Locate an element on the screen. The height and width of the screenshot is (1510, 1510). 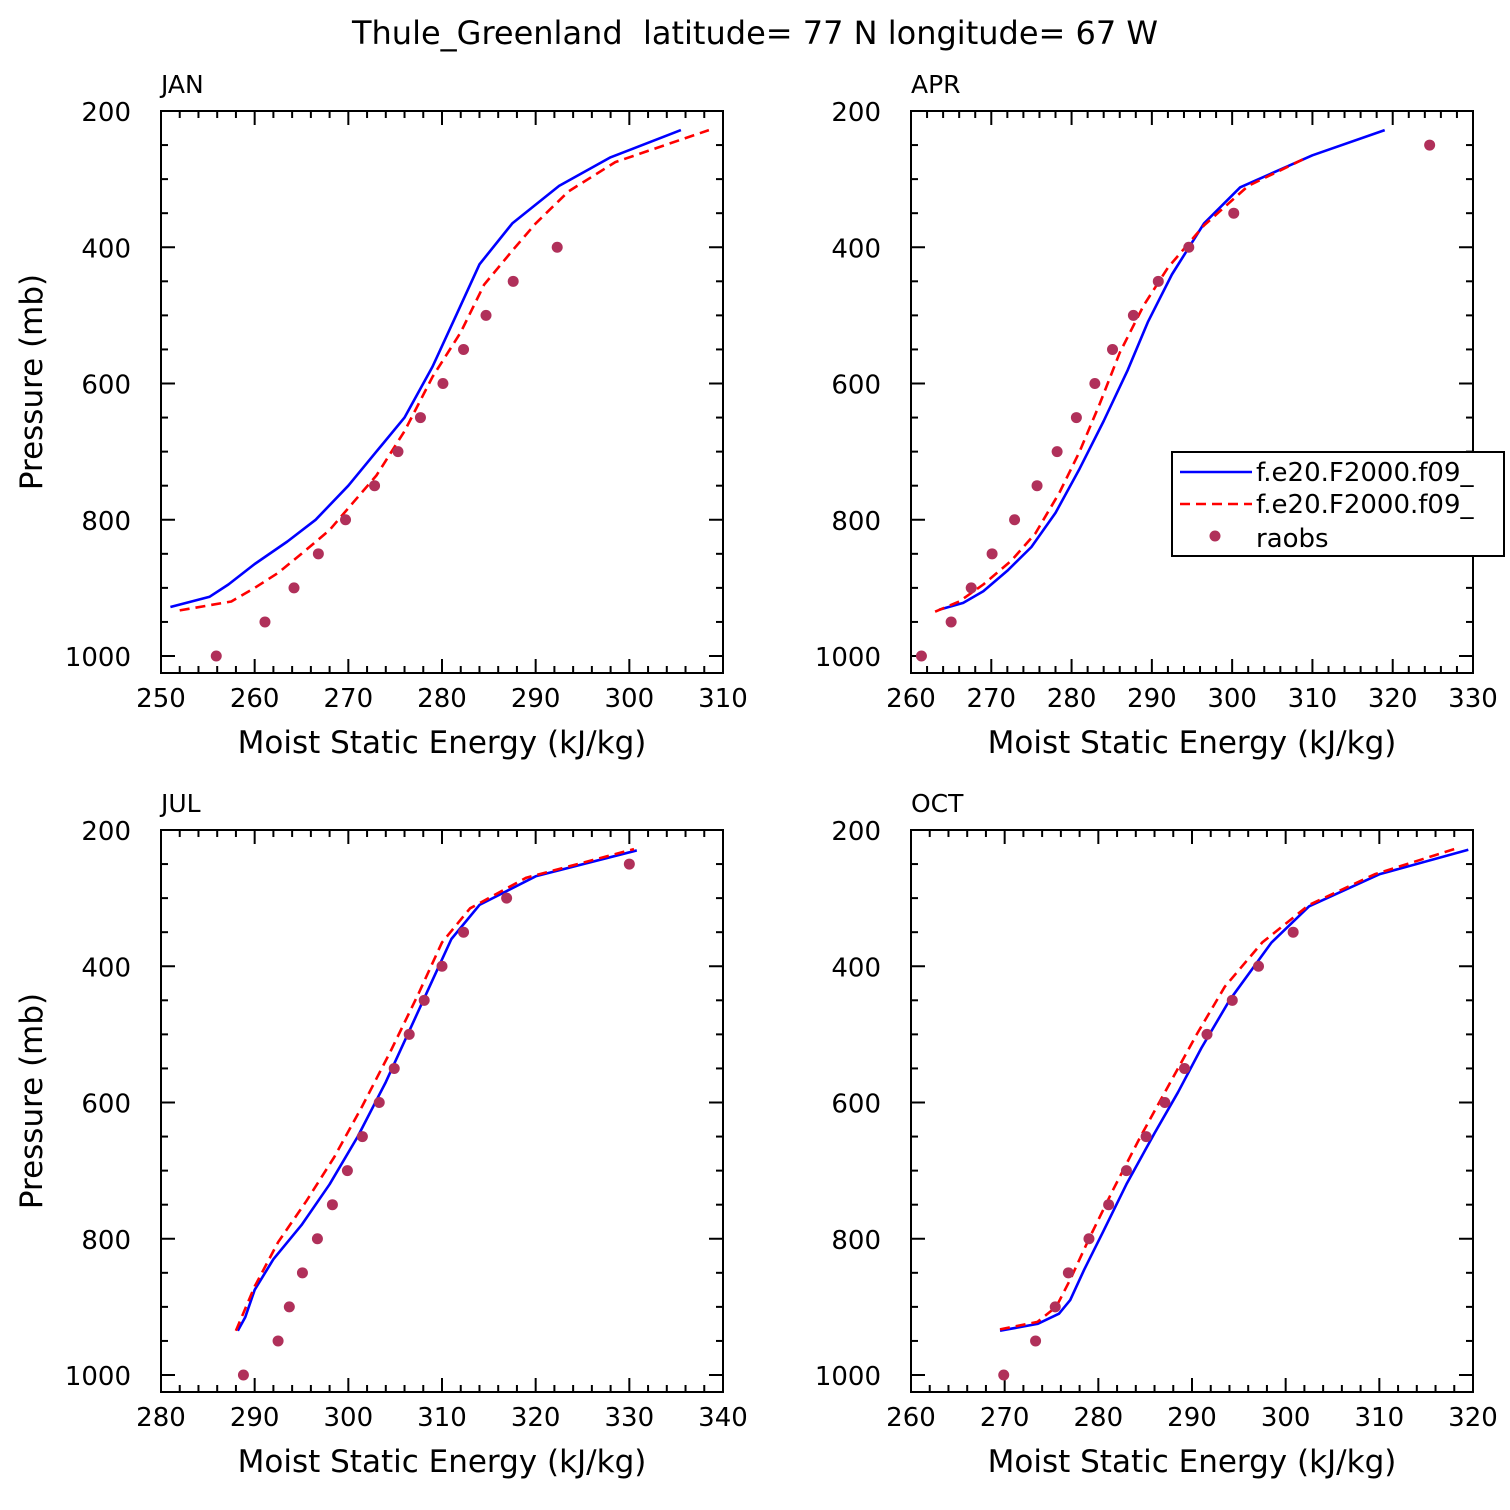
x-tick-label: 300 is located at coordinates (630, 699).